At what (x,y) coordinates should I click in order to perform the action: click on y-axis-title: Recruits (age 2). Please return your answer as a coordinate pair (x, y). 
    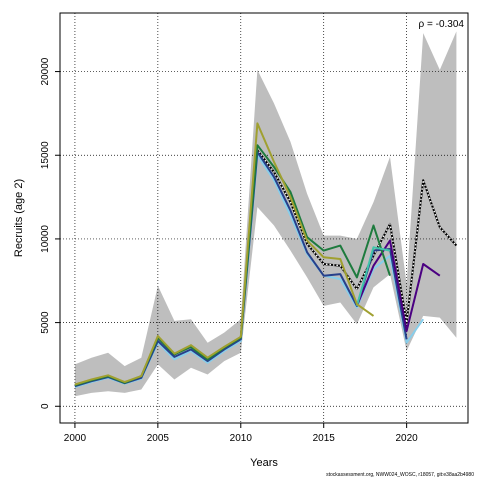
    Looking at the image, I should click on (19, 218).